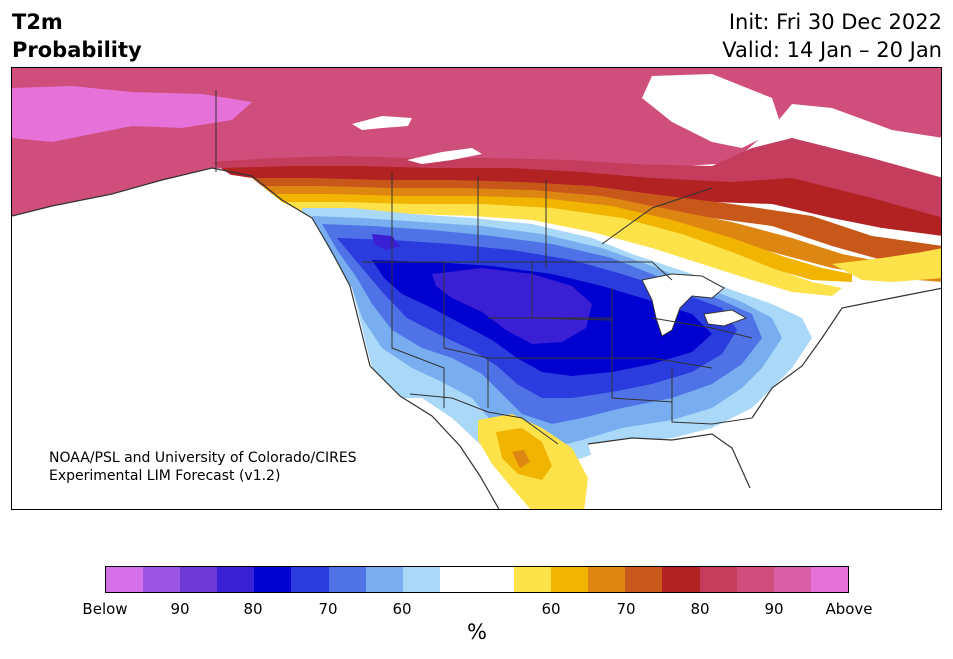  Describe the element at coordinates (669, 461) in the screenshot. I see `coastline-gulf` at that location.